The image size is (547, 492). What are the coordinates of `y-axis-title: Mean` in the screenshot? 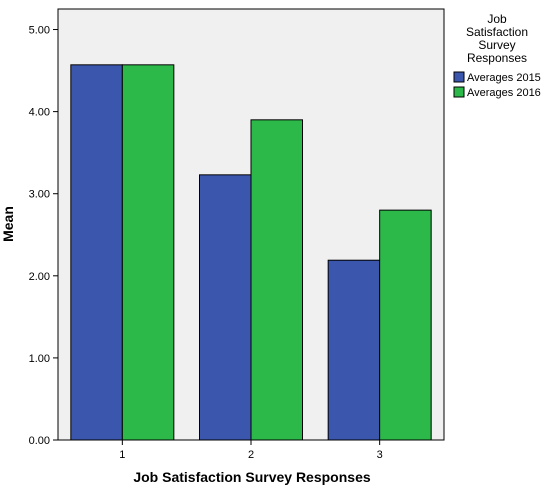 It's located at (8, 224).